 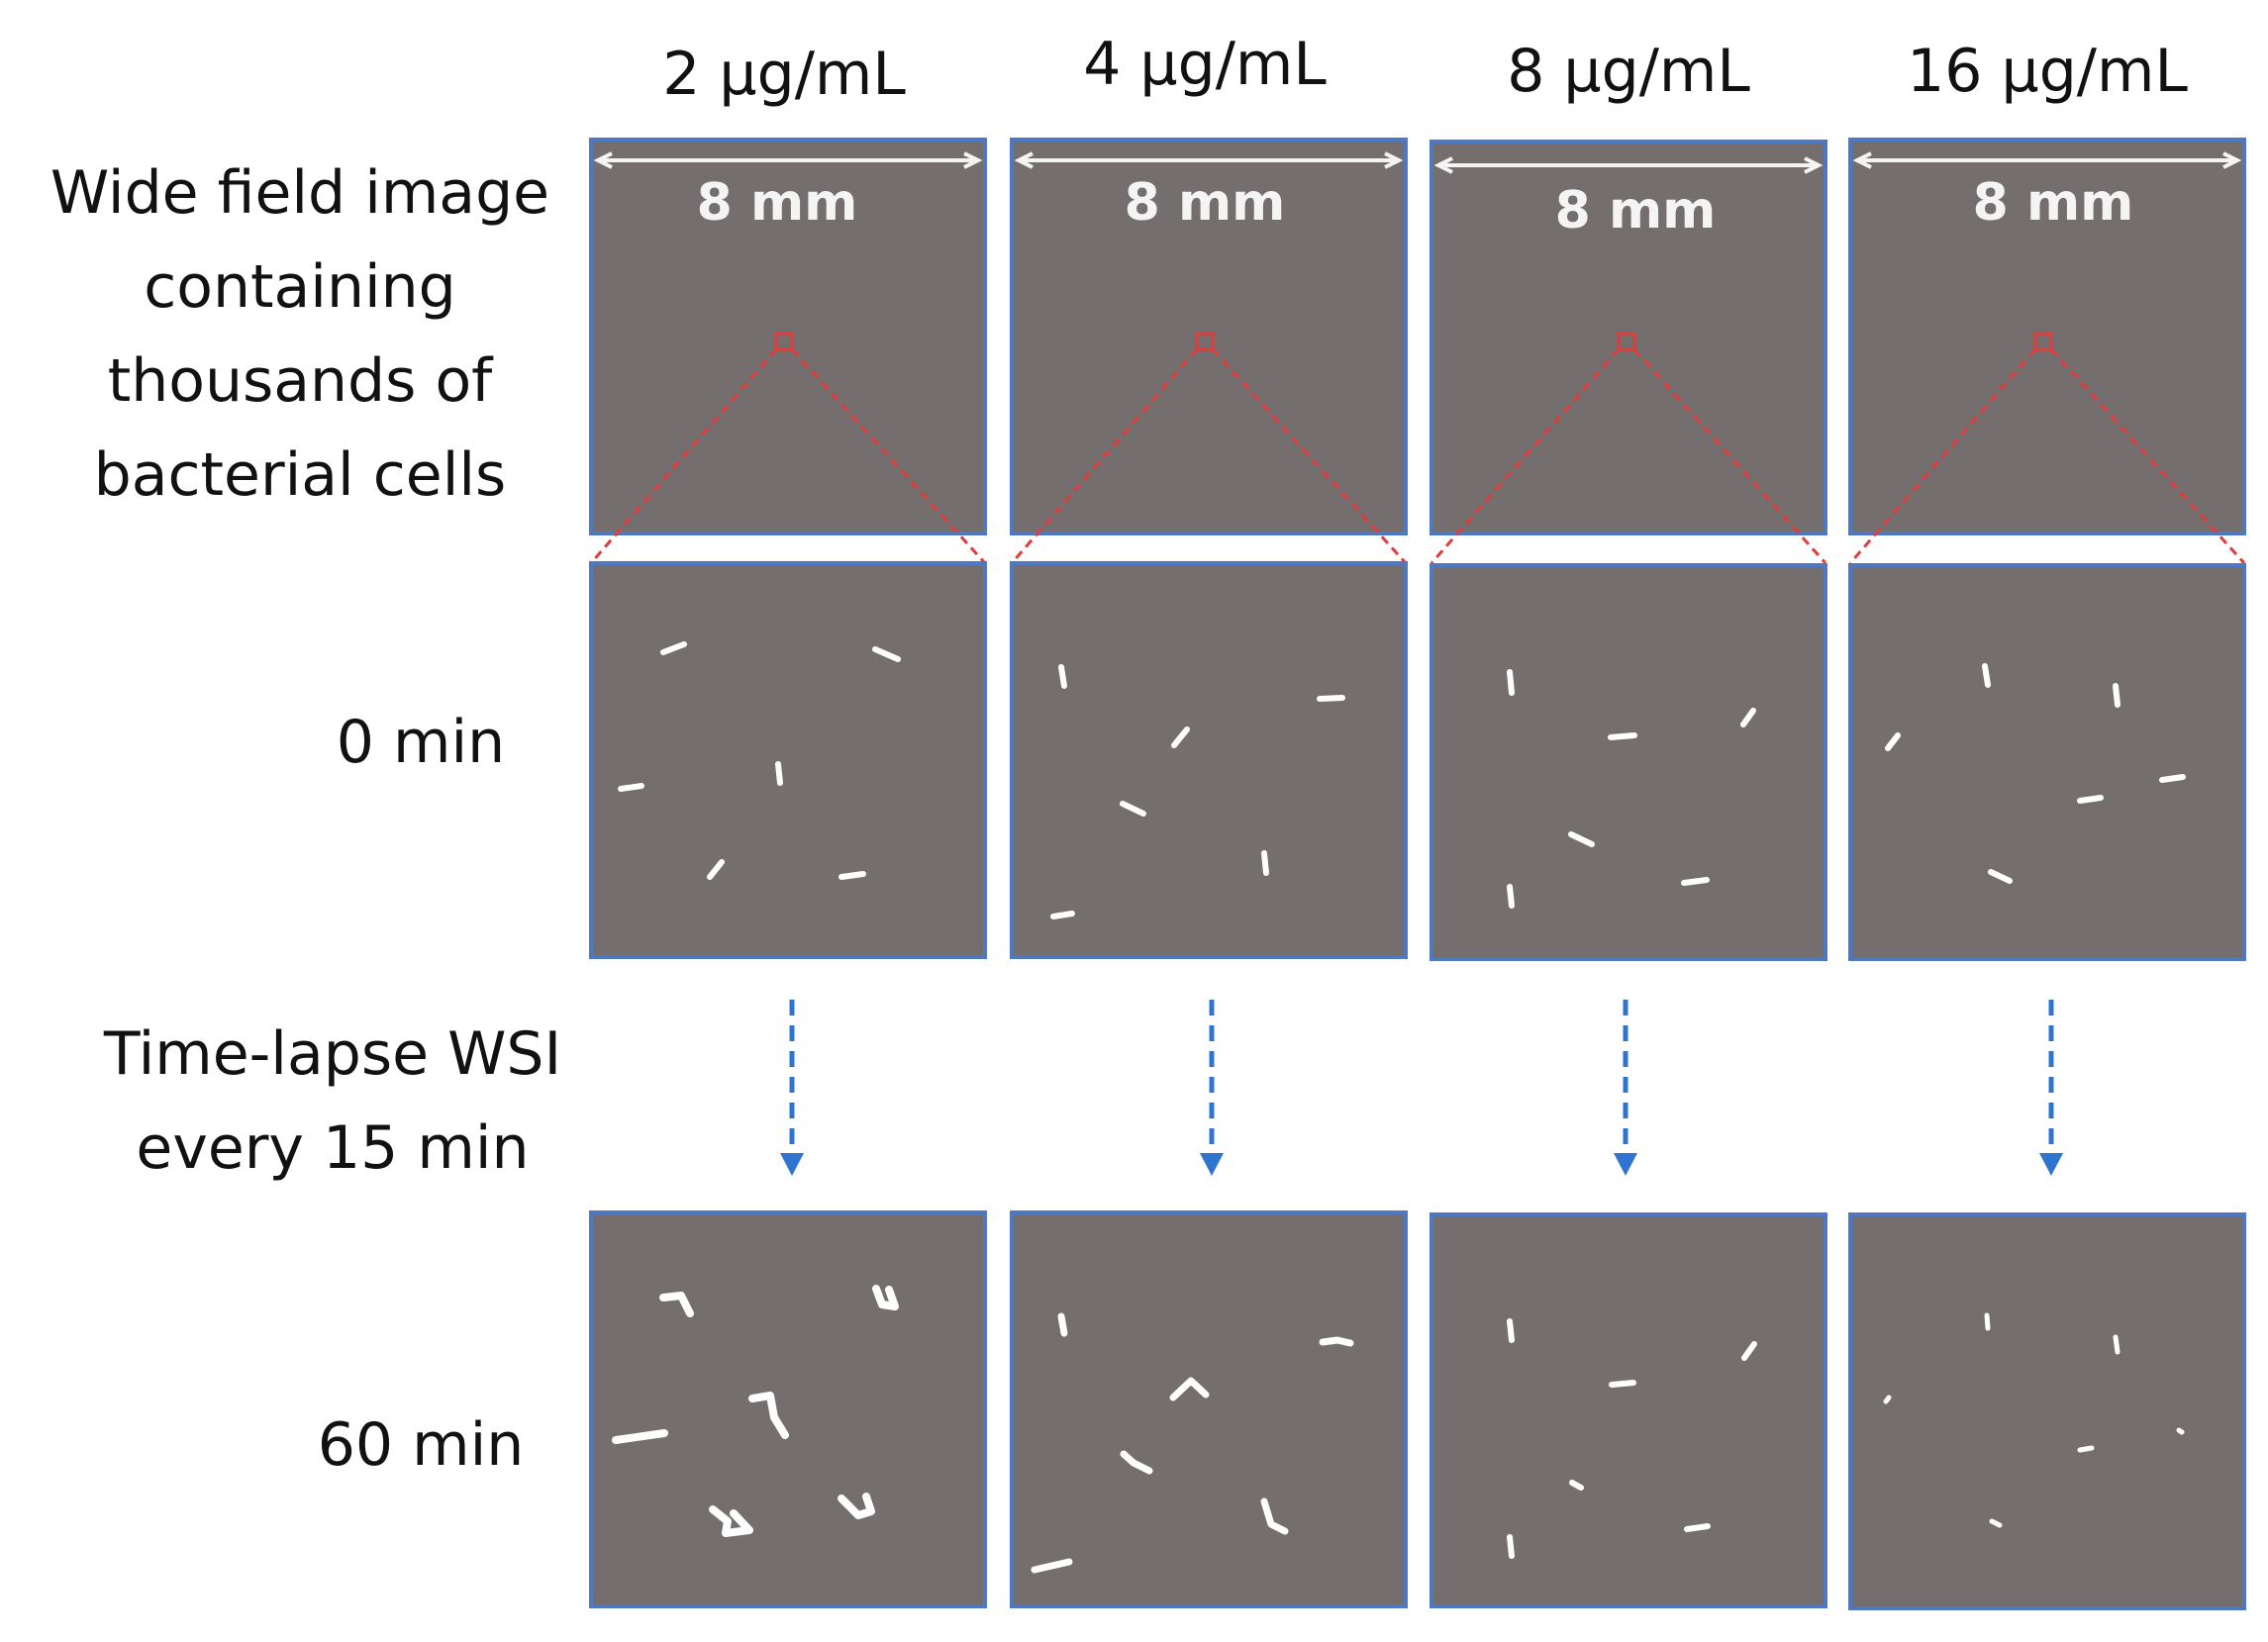 I want to click on time-60-label: 60 min, so click(x=421, y=1445).